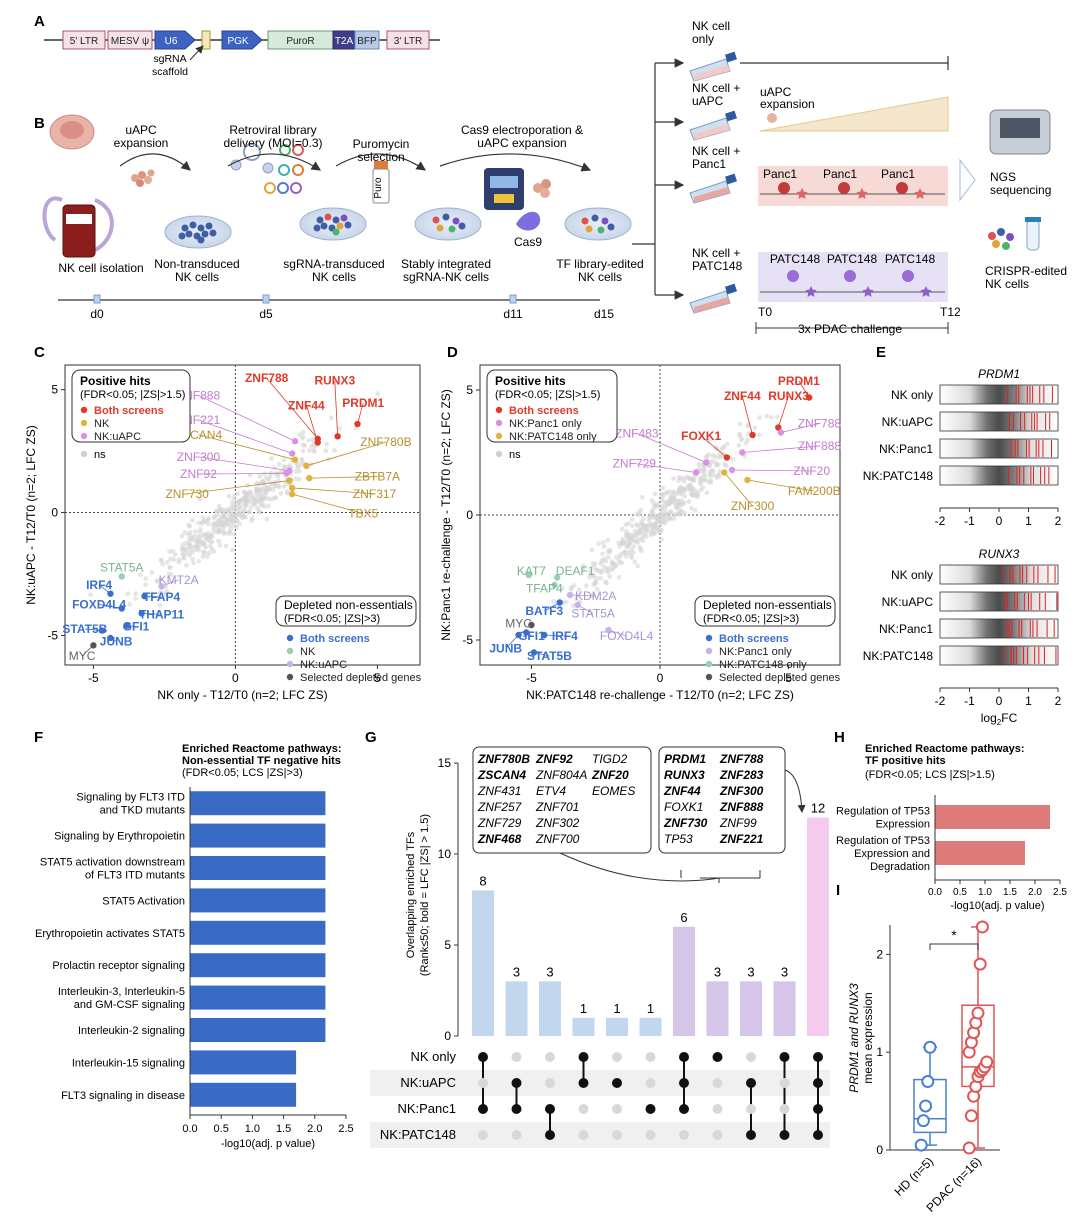  What do you see at coordinates (531, 636) in the screenshot?
I see `hit-label: GFI1` at bounding box center [531, 636].